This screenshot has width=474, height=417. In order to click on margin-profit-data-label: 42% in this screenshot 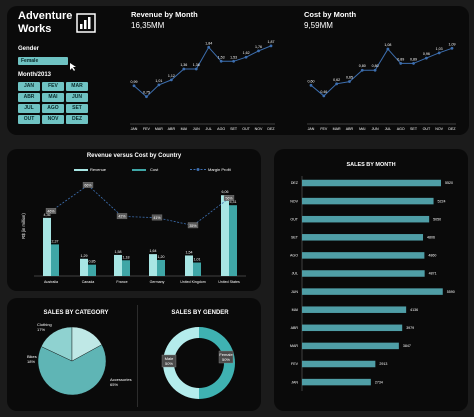, I will do `click(122, 217)`.